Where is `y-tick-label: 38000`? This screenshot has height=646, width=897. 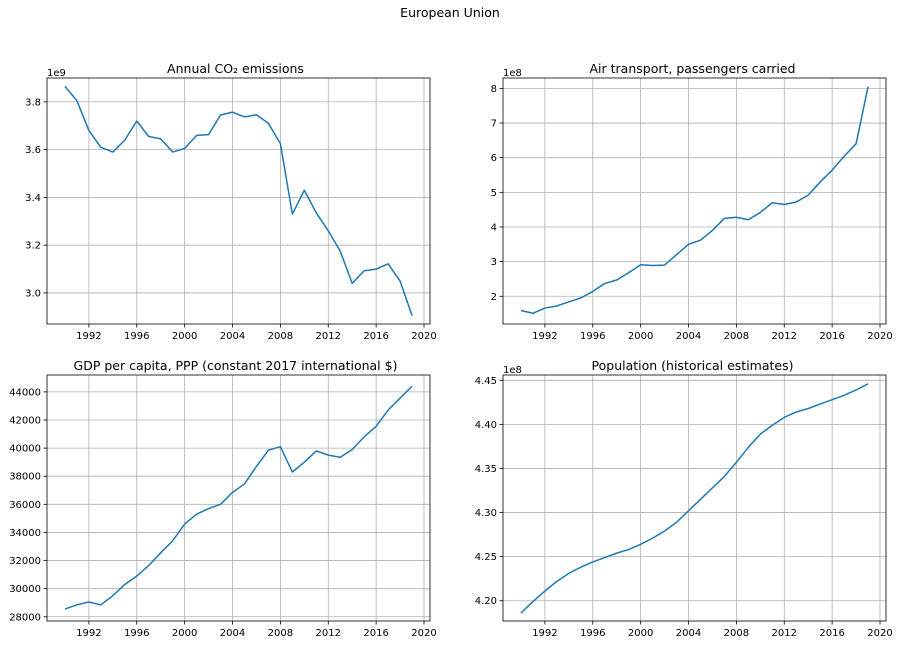 y-tick-label: 38000 is located at coordinates (25, 477).